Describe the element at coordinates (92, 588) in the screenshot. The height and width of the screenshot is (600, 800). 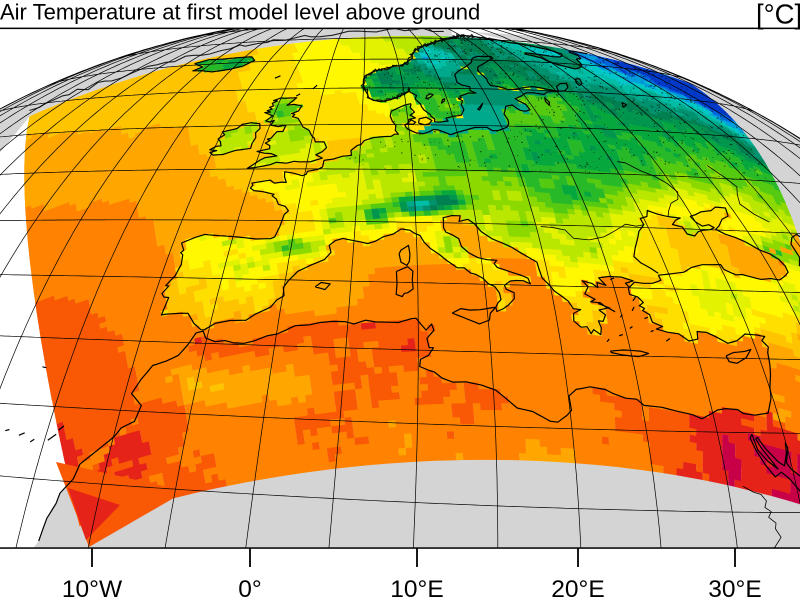
I see `svg-text: 10°W` at that location.